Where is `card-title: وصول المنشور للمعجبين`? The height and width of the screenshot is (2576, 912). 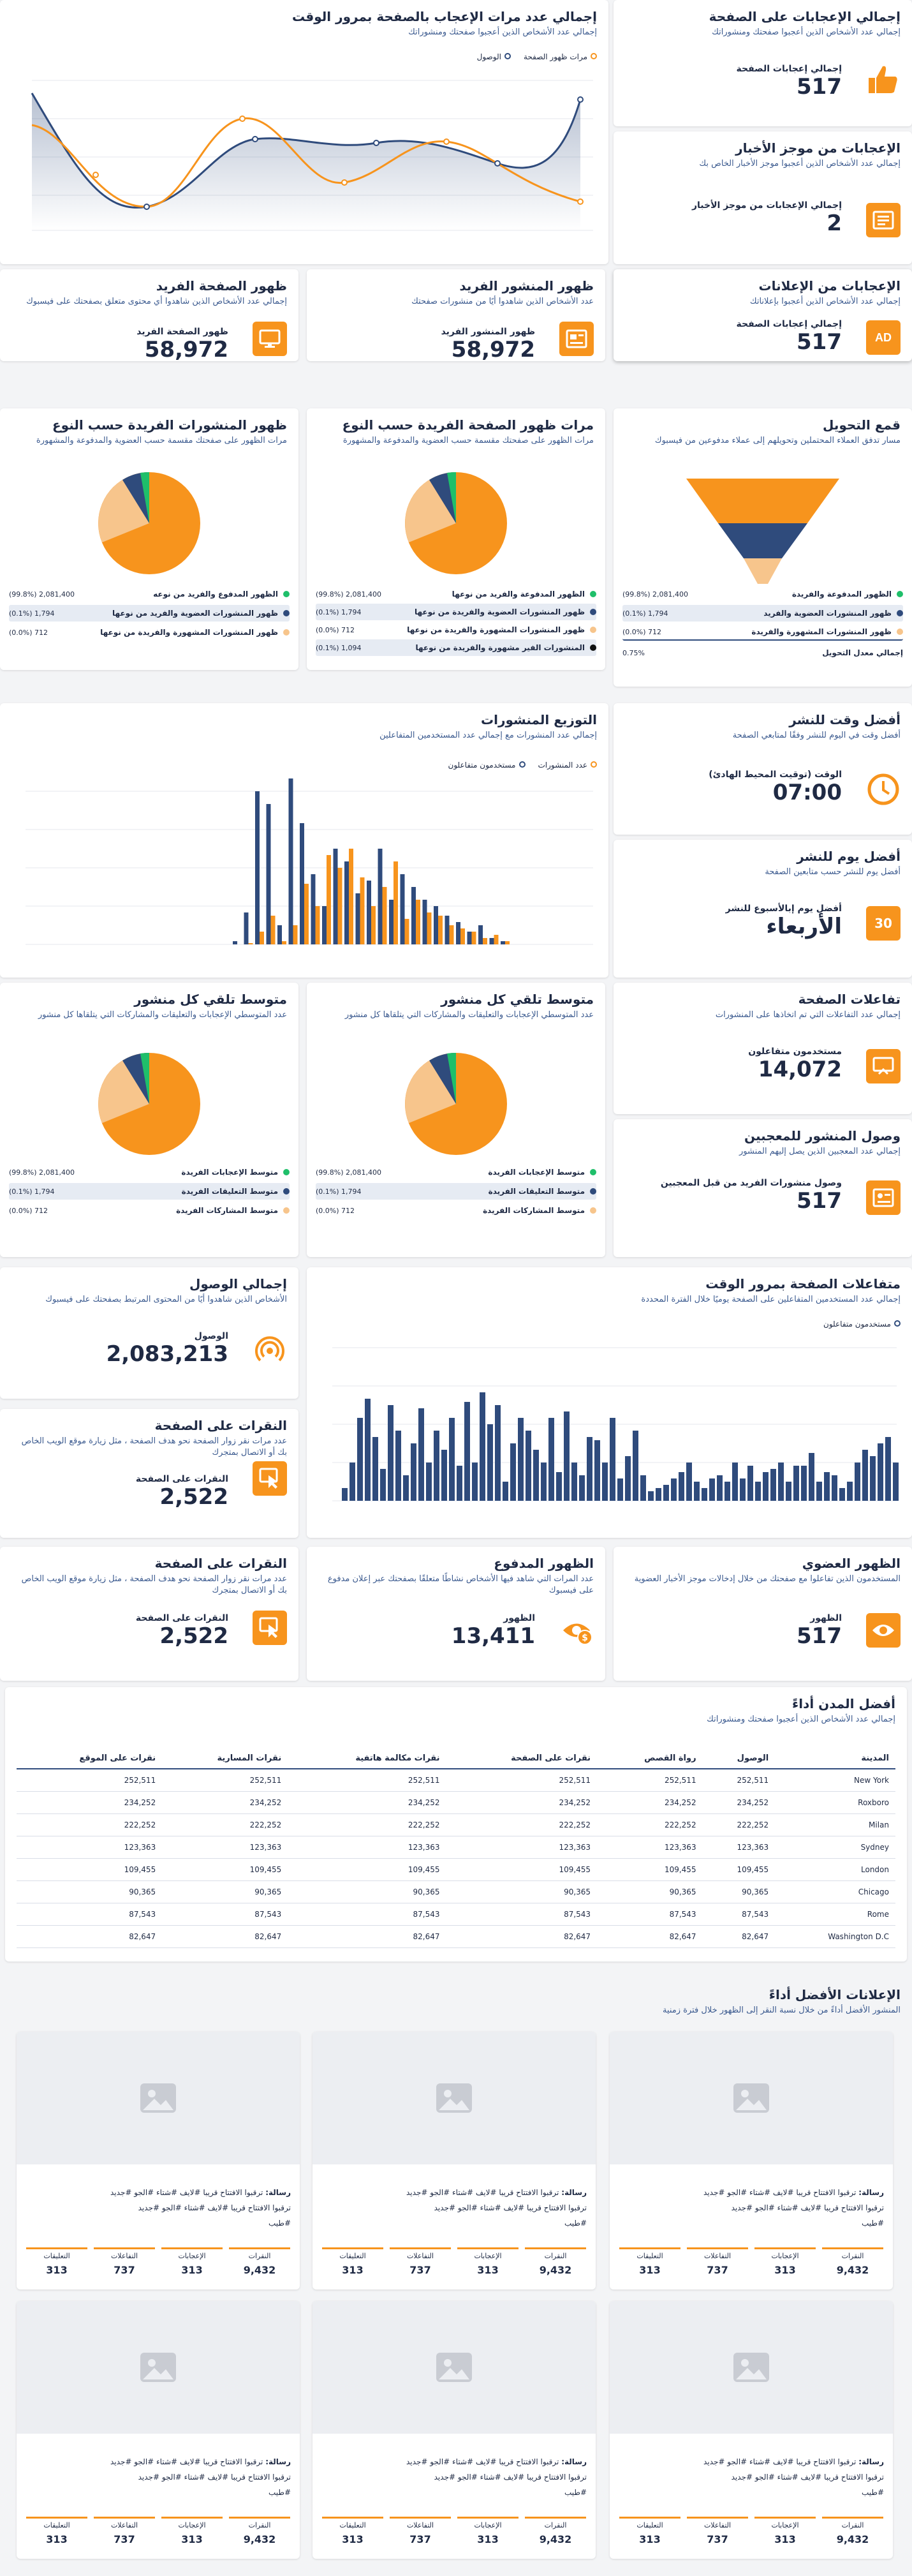 card-title: وصول المنشور للمعجبين is located at coordinates (822, 1135).